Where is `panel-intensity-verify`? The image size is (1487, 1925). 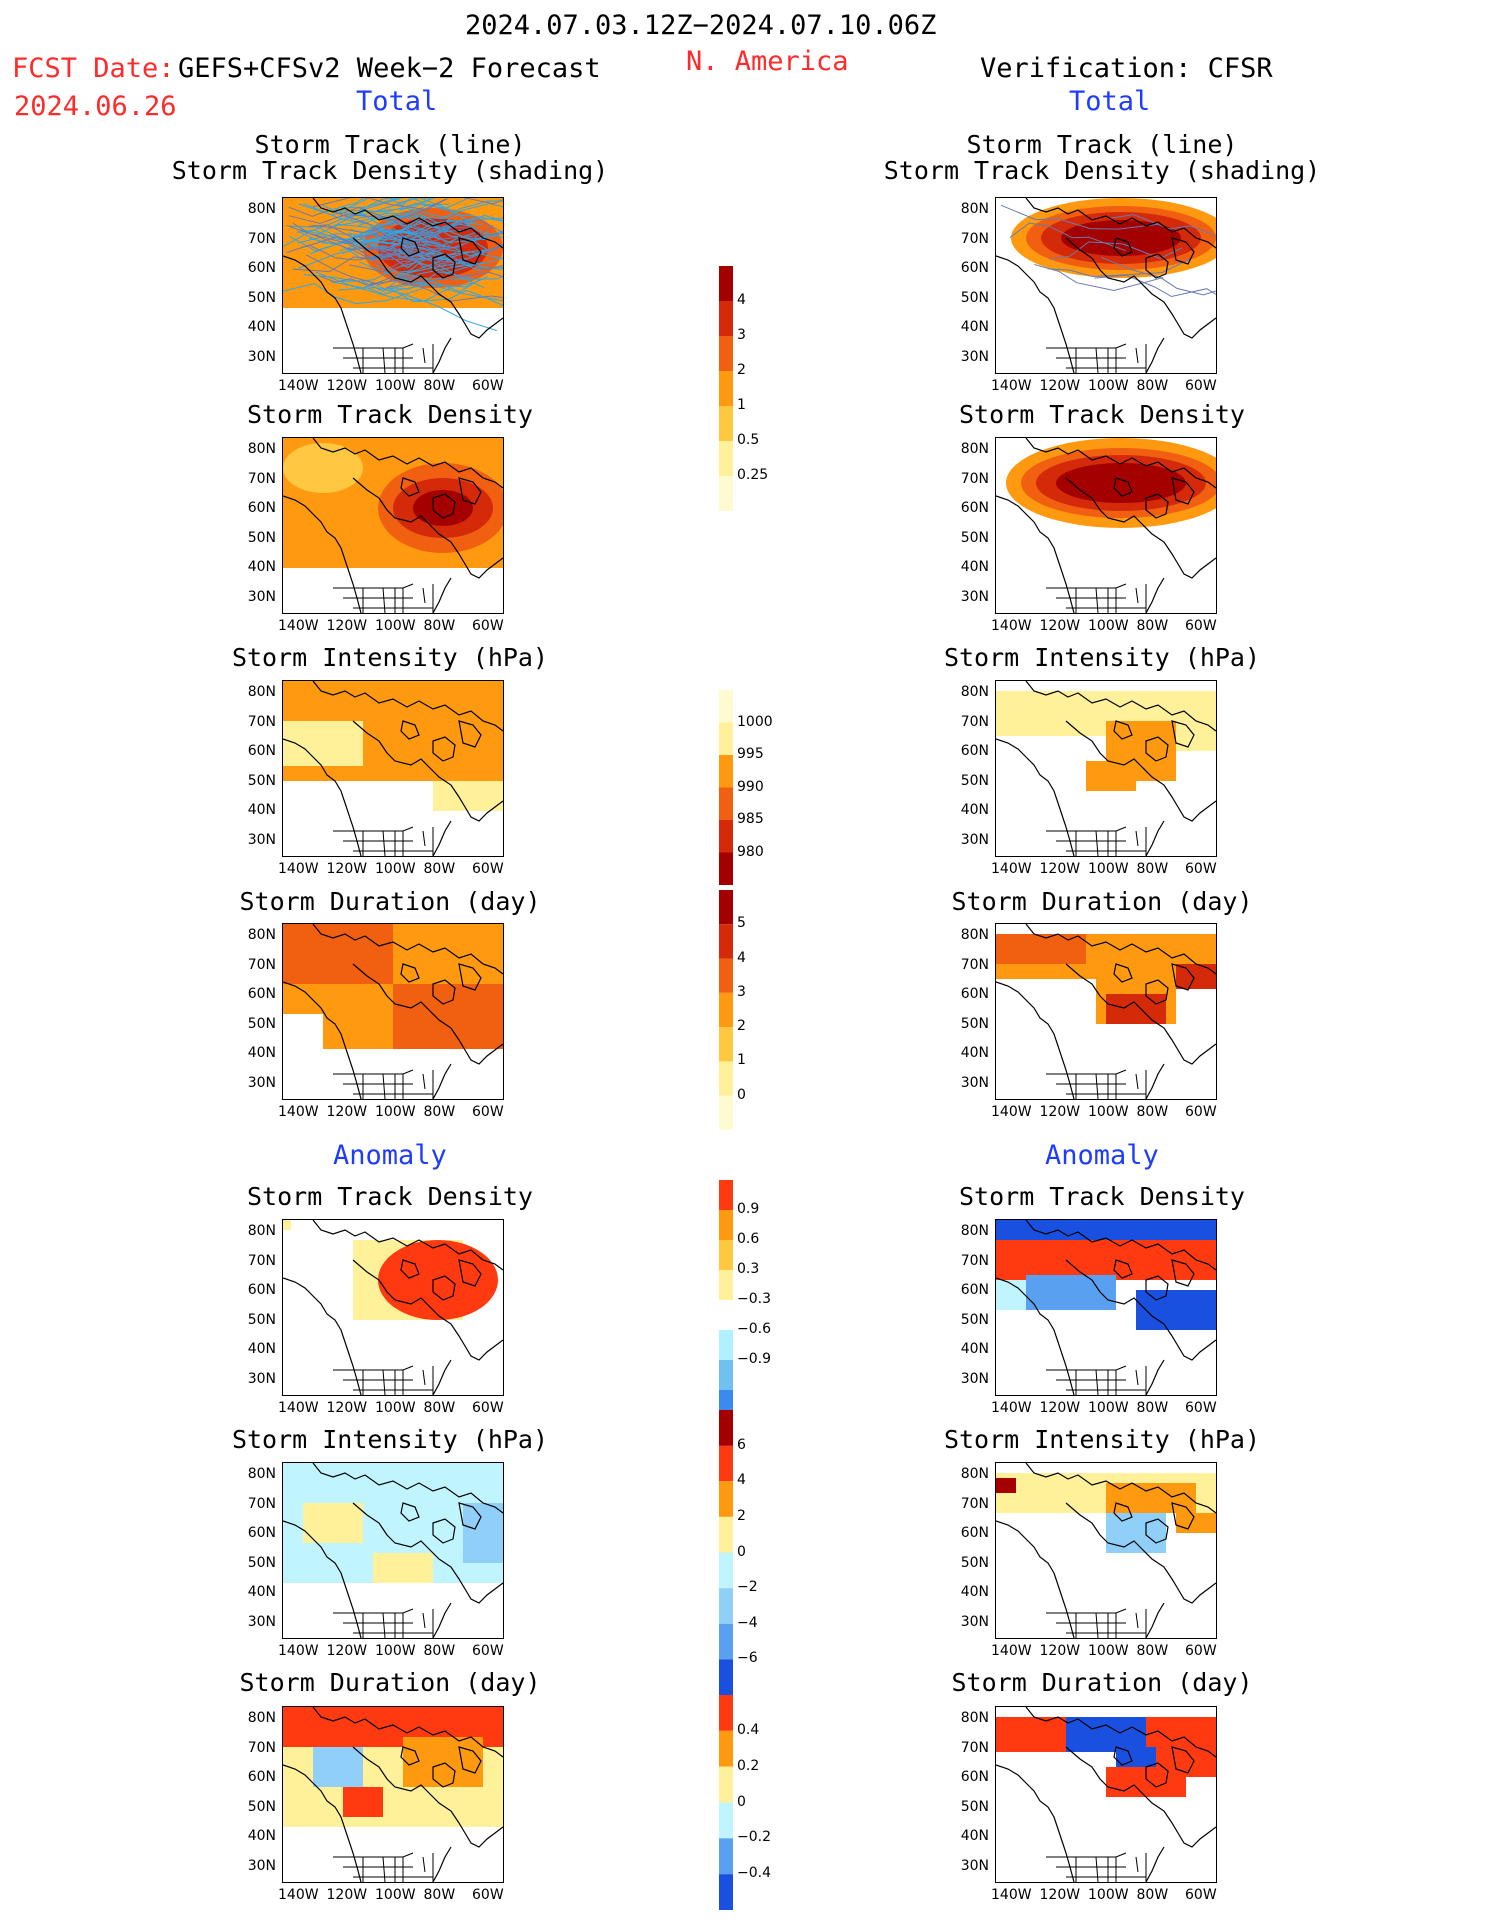
panel-intensity-verify is located at coordinates (1106, 768).